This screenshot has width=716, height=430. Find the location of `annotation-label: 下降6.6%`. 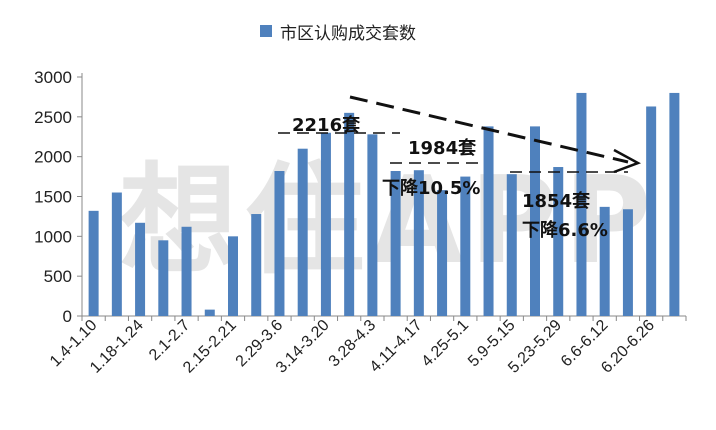

annotation-label: 下降6.6% is located at coordinates (565, 230).